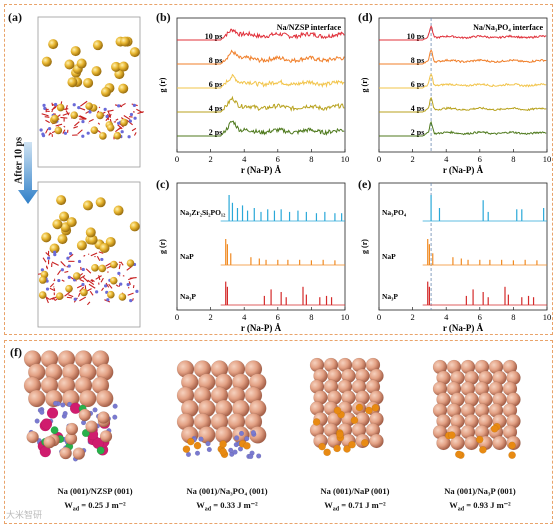 Image resolution: width=558 pixels, height=528 pixels. Describe the element at coordinates (480, 491) in the screenshot. I see `structure-name-4: Na (001)/Na₃P (001)` at that location.